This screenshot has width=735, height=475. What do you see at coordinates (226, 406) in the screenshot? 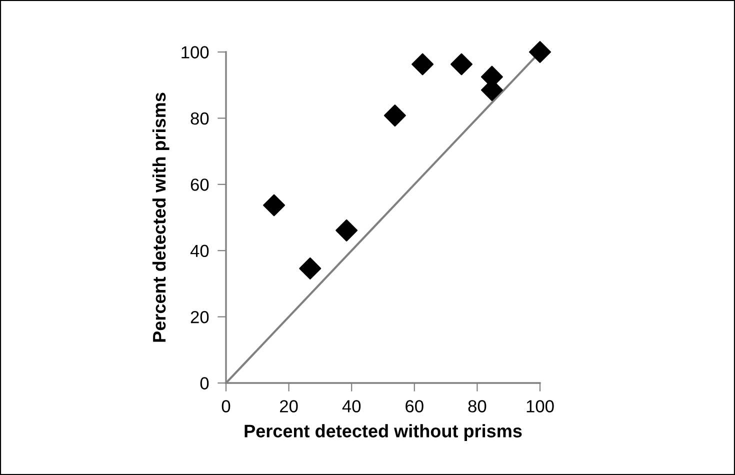
I see `x-tick-label: 0` at bounding box center [226, 406].